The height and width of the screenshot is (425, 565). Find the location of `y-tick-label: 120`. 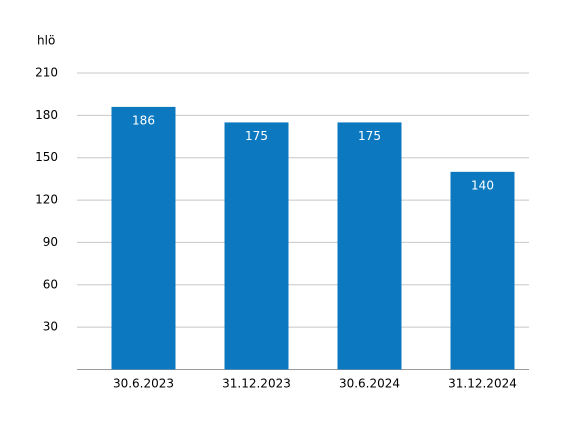

y-tick-label: 120 is located at coordinates (46, 200).